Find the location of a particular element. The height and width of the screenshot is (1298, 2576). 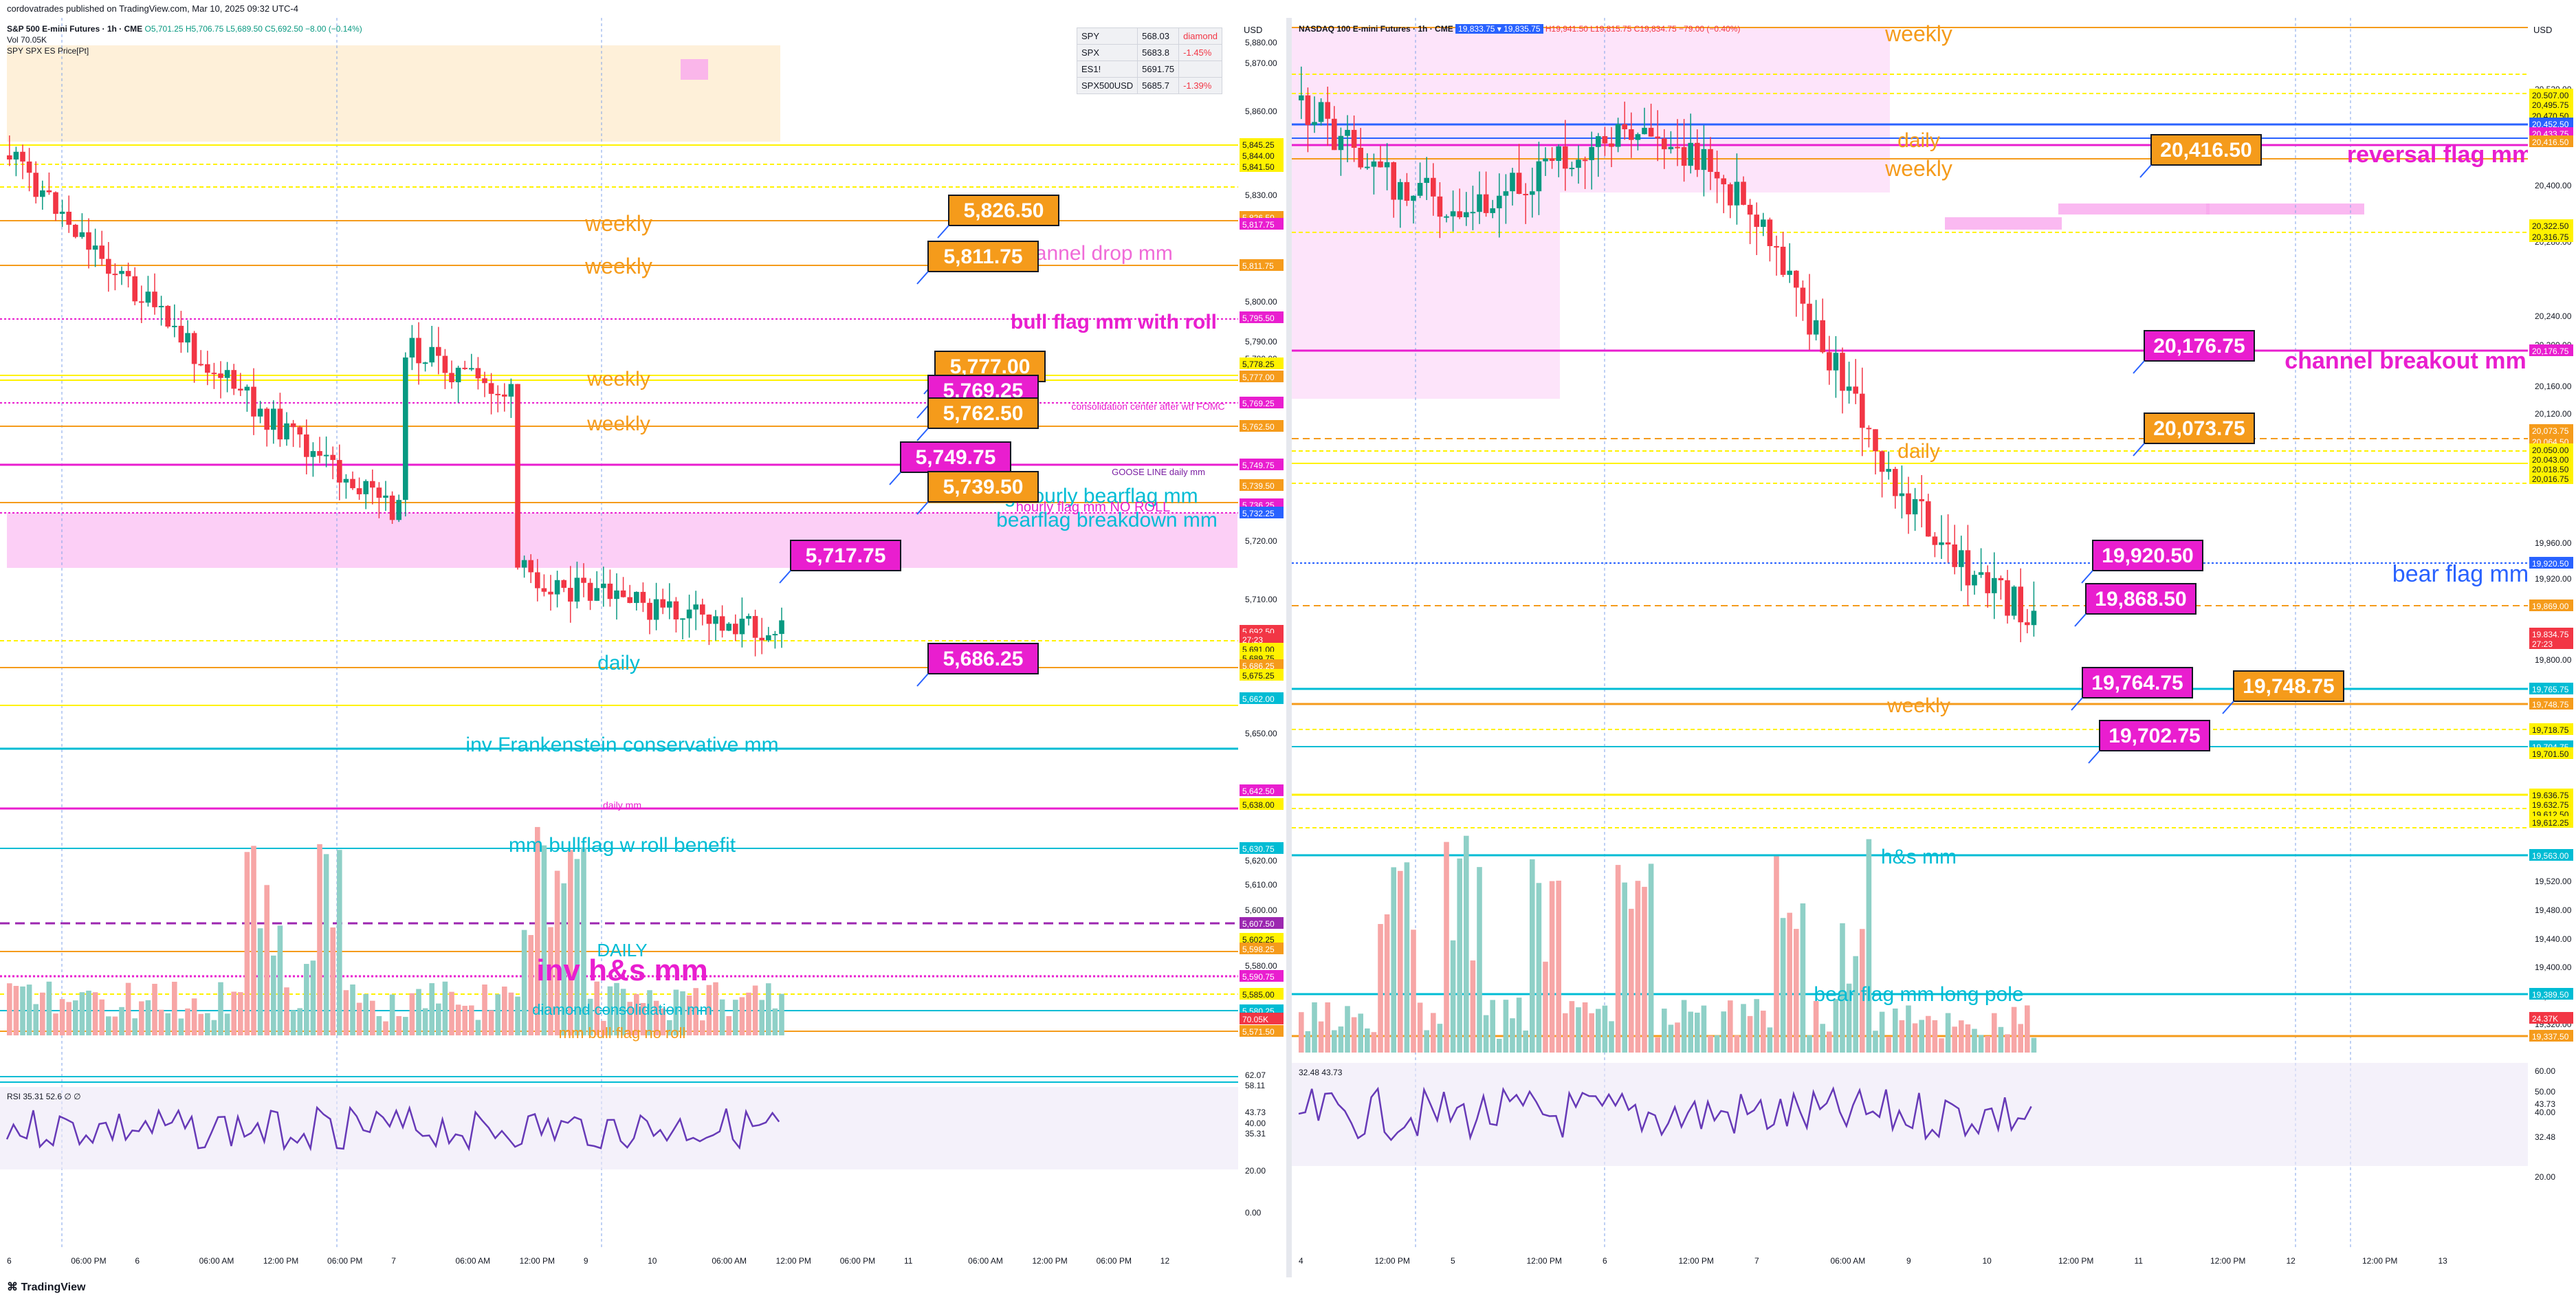

rsi-band is located at coordinates (1910, 1114).